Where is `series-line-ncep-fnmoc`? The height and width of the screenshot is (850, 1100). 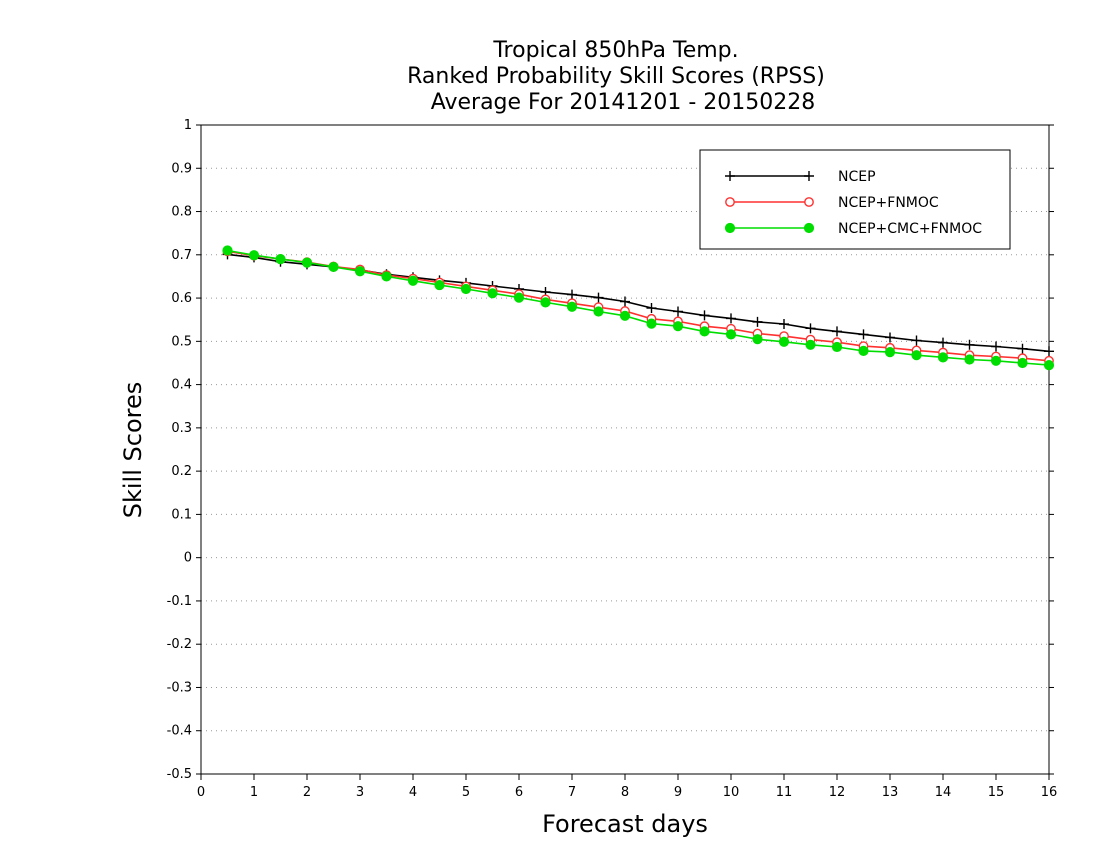
series-line-ncep-fnmoc is located at coordinates (638, 306).